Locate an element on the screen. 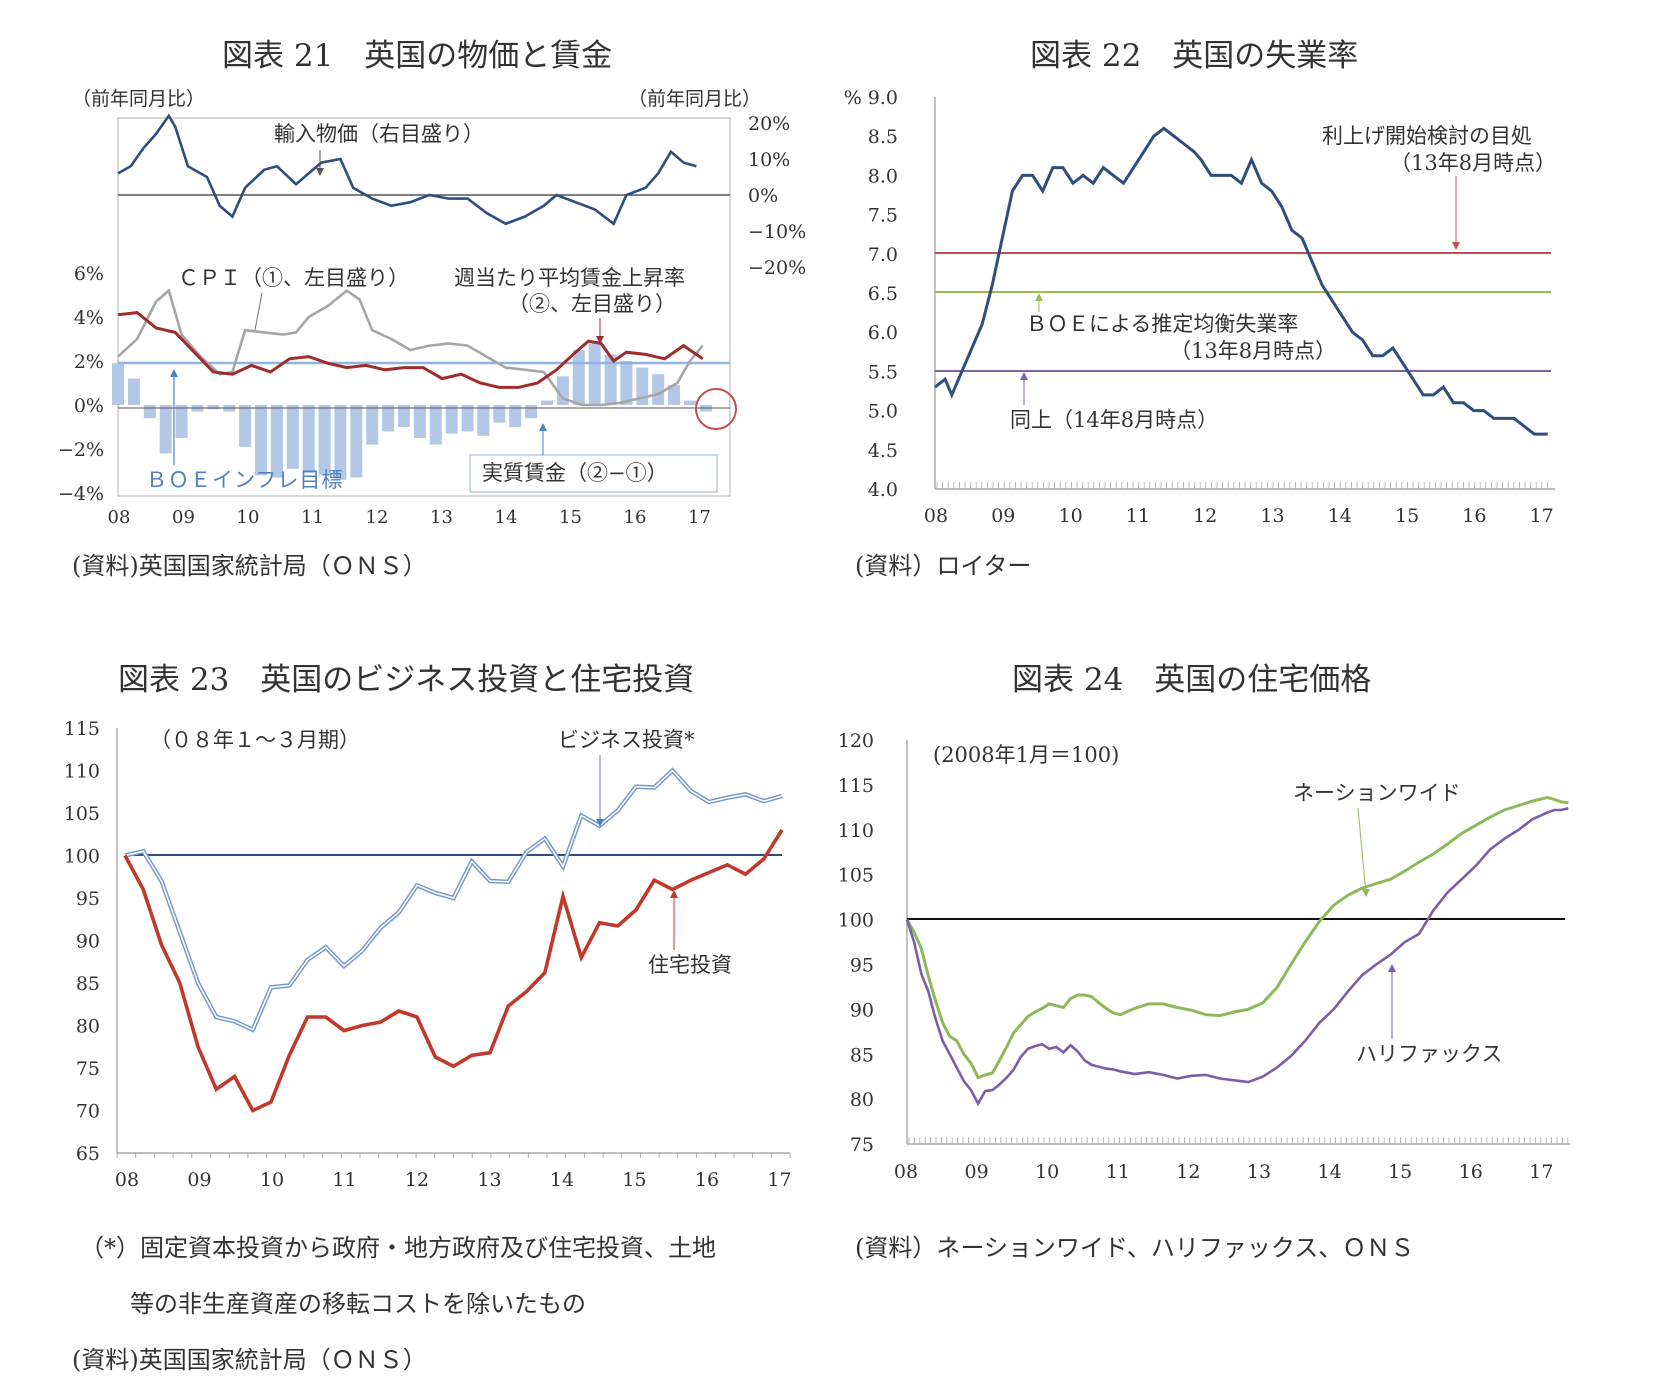  chart23-y-tick: 65 is located at coordinates (88, 1154).